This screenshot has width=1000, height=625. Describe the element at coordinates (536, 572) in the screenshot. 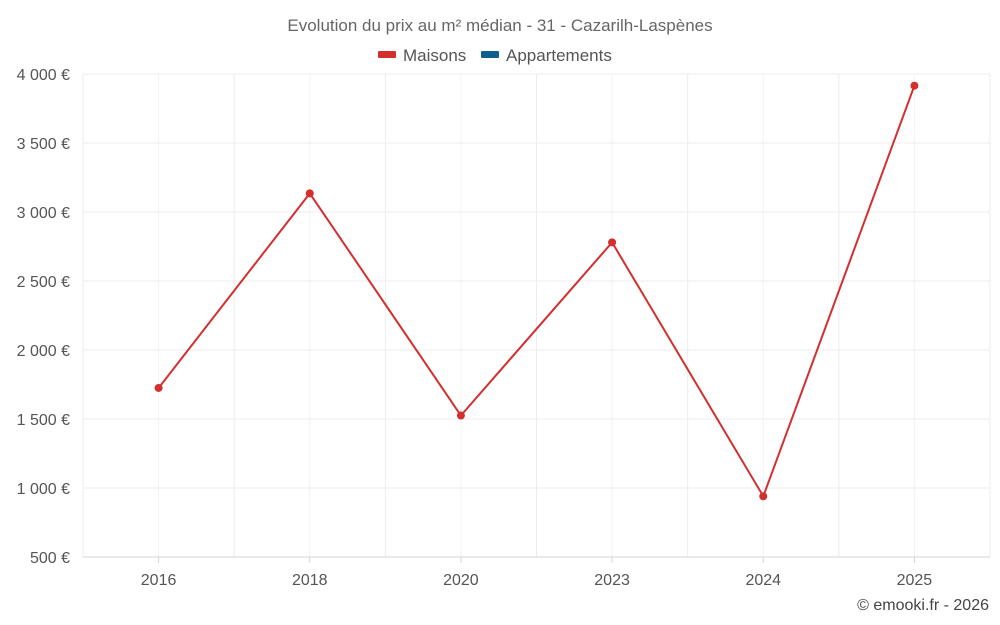

I see `x-axis: 2016 2018 2020 2023 2024 2025` at that location.